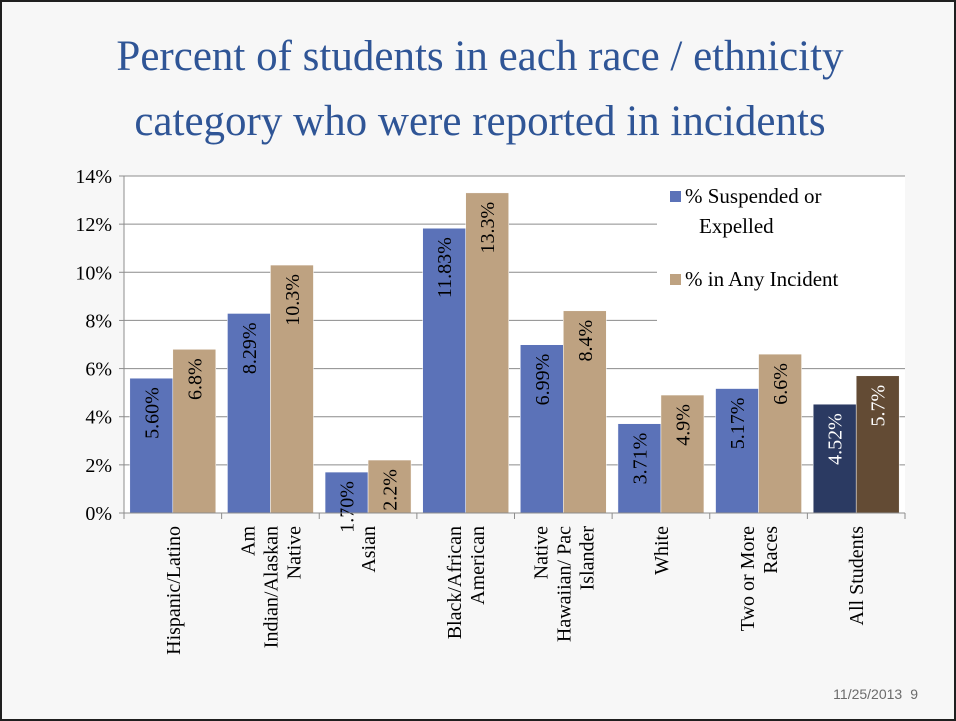 The width and height of the screenshot is (956, 721). Describe the element at coordinates (762, 279) in the screenshot. I see `legend-label: % in Any Incident` at that location.